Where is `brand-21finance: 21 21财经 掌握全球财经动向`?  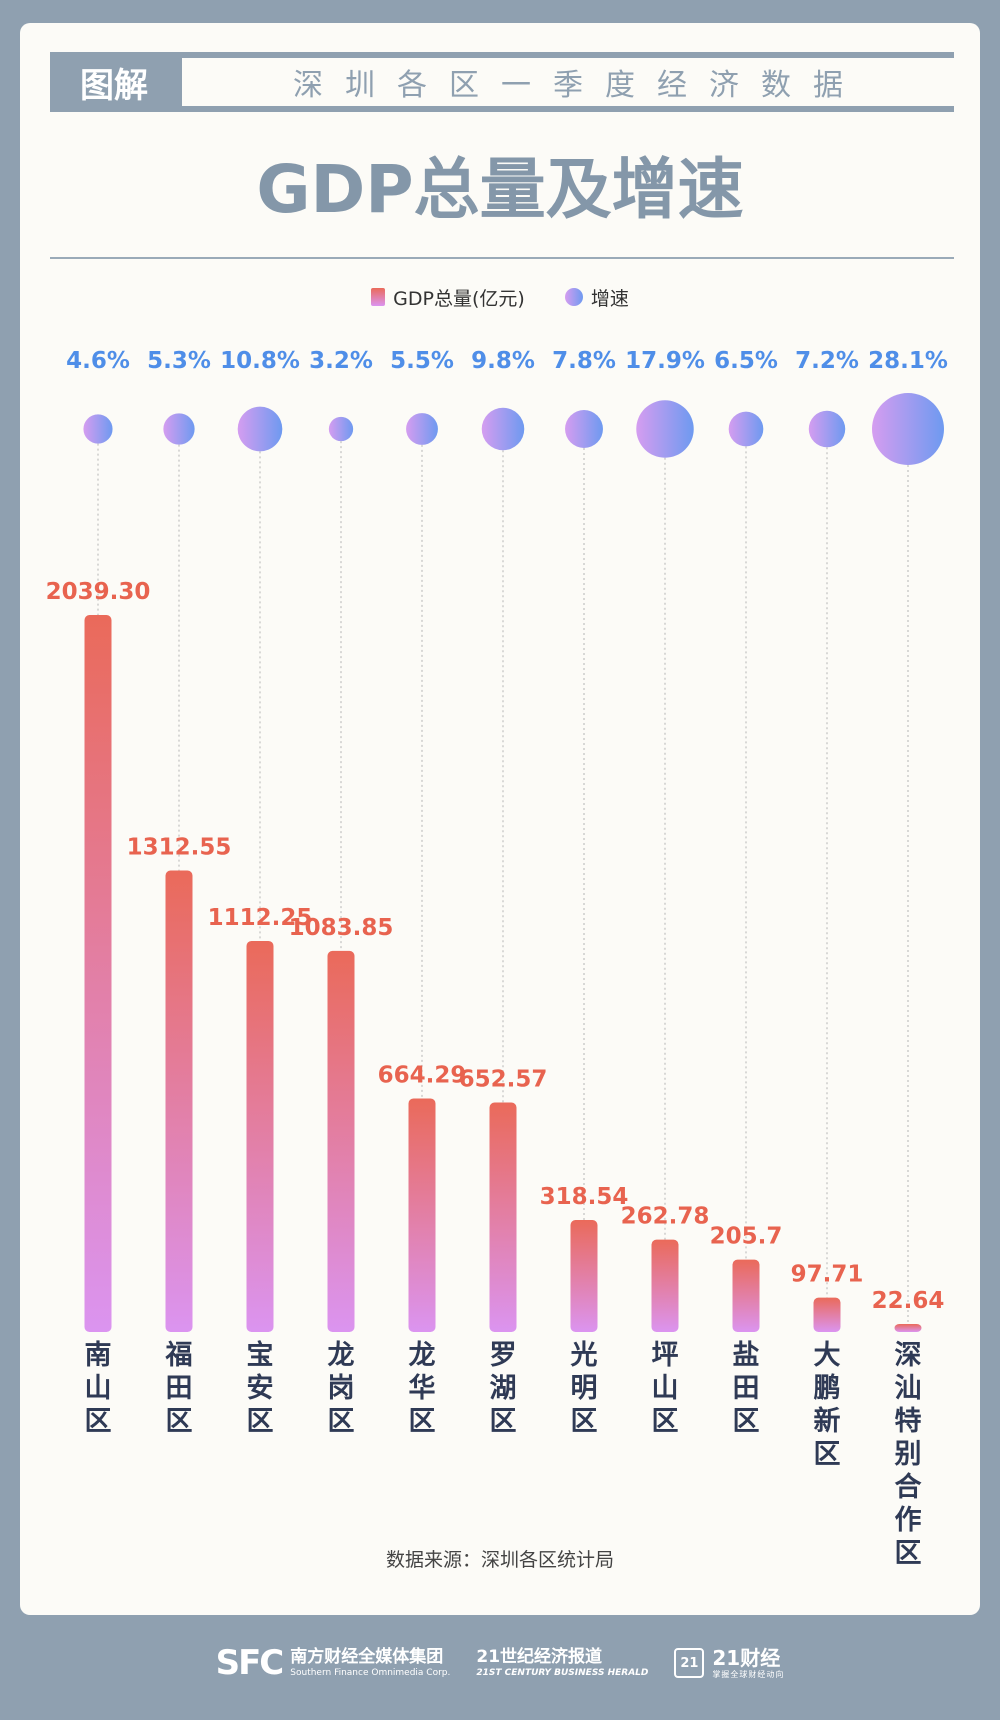
brand-21finance: 21 21财经 掌握全球财经动向 is located at coordinates (729, 1662).